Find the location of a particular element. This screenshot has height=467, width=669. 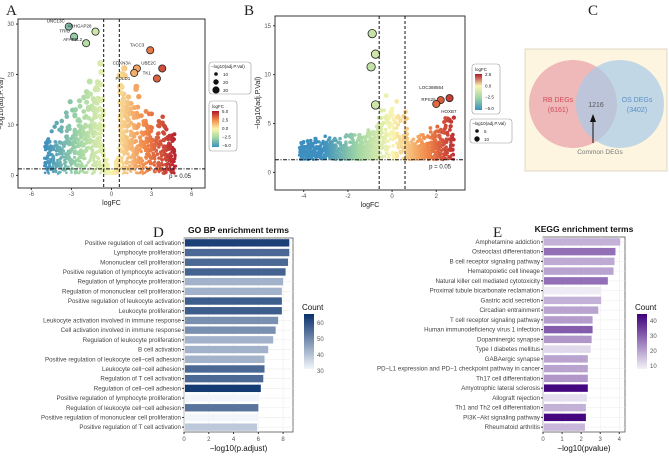

color-legend-value: 2.5 is located at coordinates (488, 74).